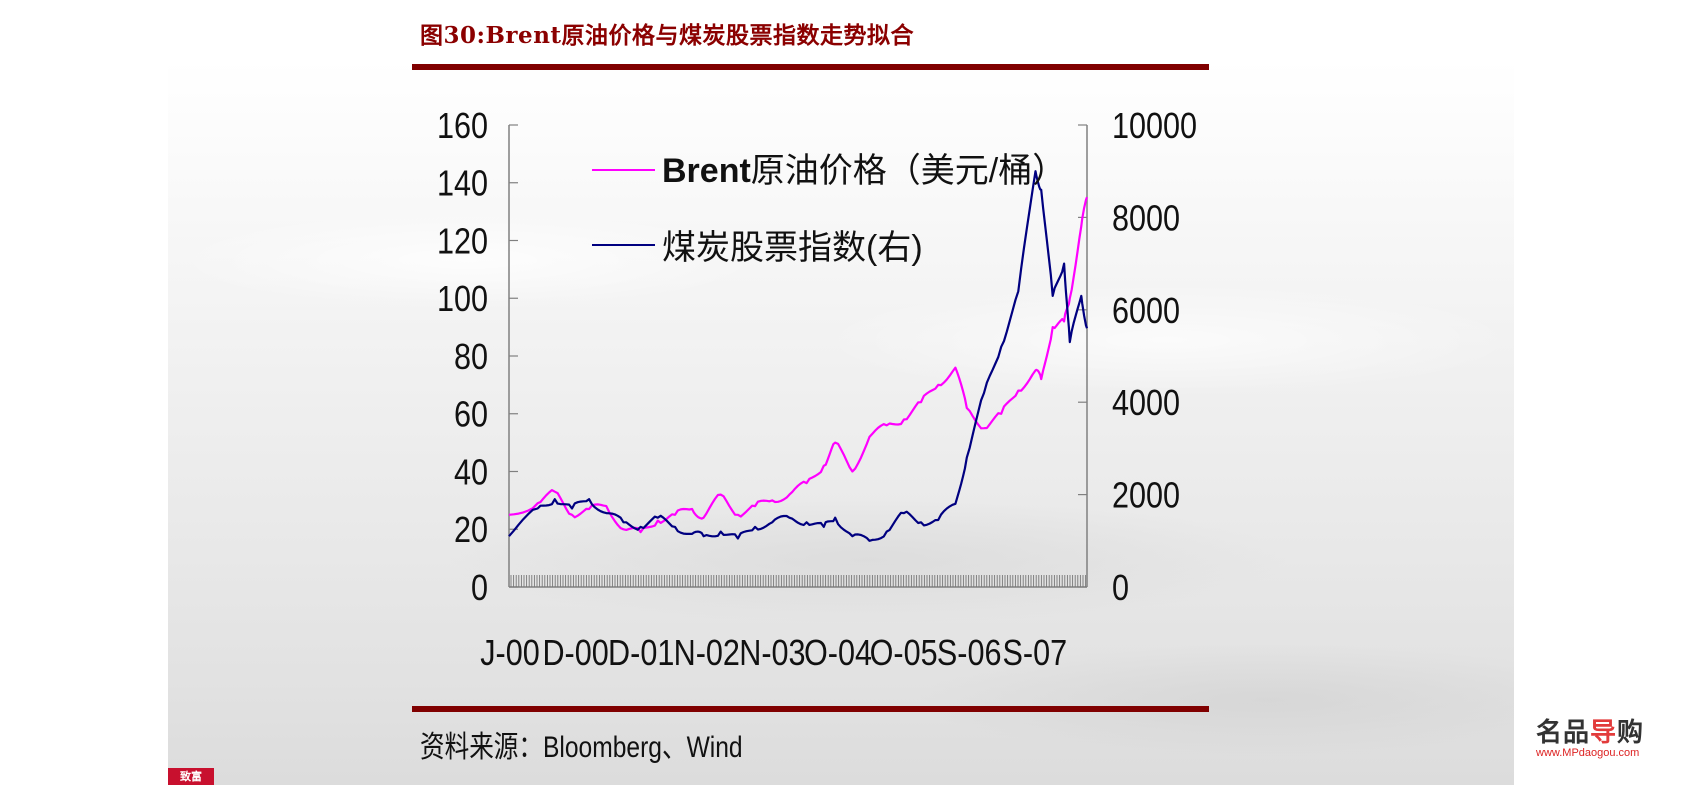 The width and height of the screenshot is (1682, 785). I want to click on title-rule, so click(810, 67).